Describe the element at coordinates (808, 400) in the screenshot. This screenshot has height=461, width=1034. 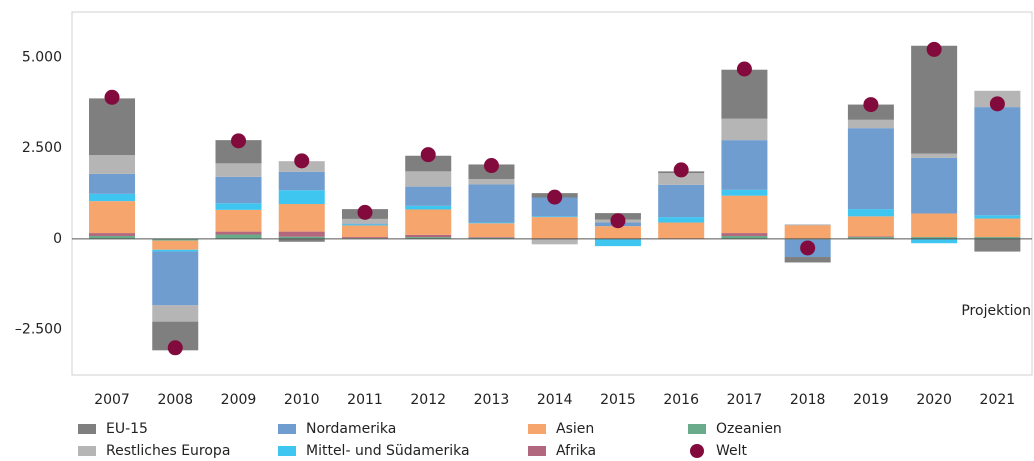
I see `x-tick-label: 2018` at that location.